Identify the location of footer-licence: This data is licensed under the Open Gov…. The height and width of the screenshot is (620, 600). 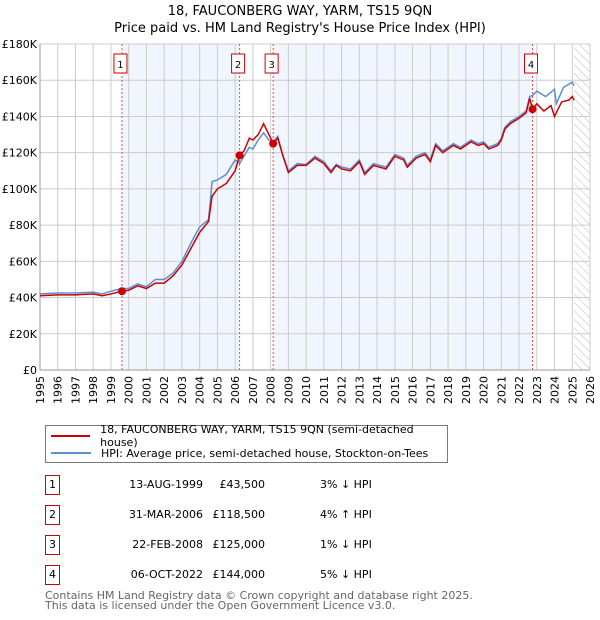
(220, 605).